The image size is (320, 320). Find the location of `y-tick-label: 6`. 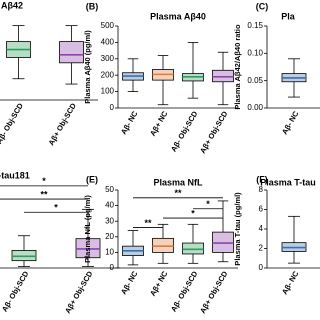

y-tick-label: 6 is located at coordinates (261, 209).